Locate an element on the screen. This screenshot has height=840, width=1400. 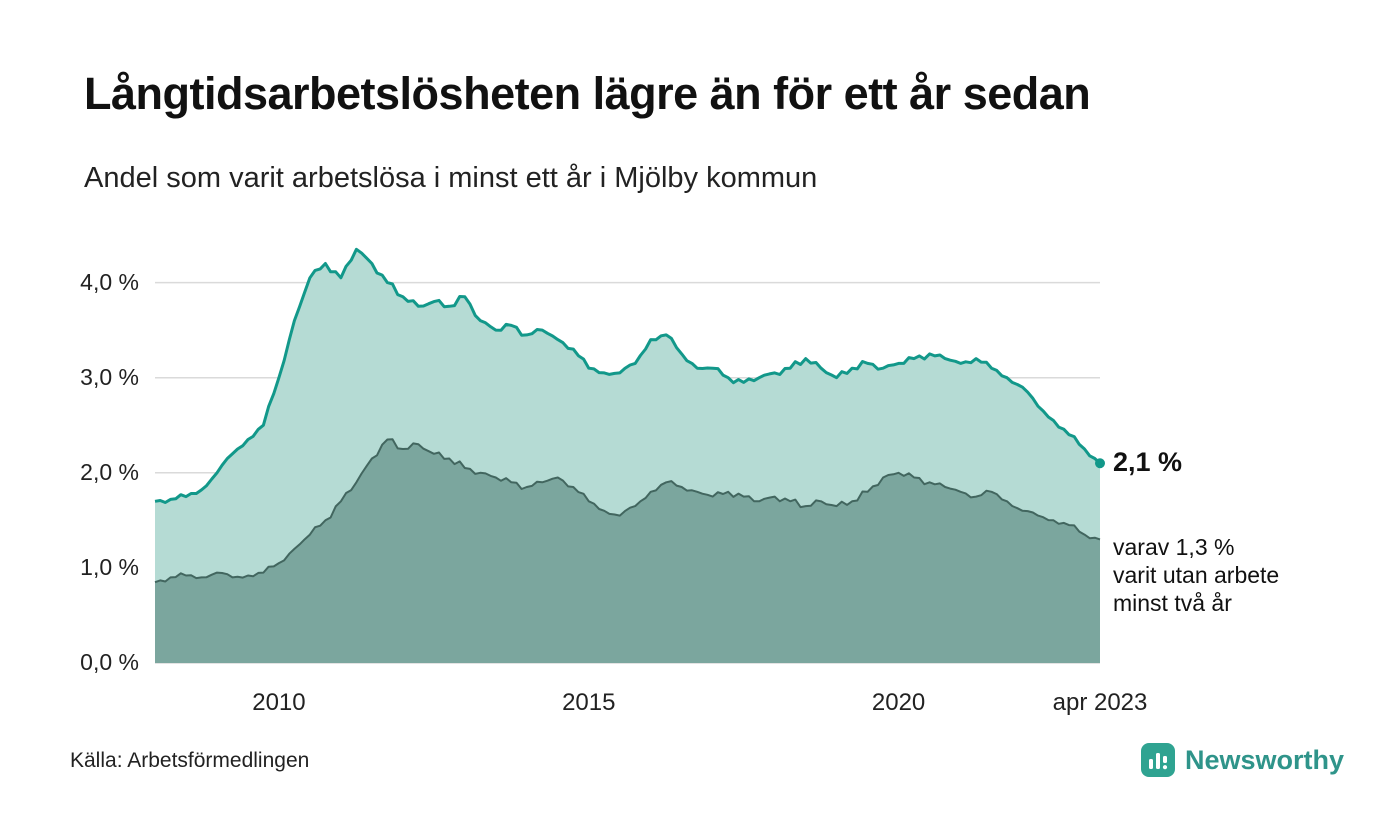
x-axis-tick-label: 2010 is located at coordinates (279, 702).